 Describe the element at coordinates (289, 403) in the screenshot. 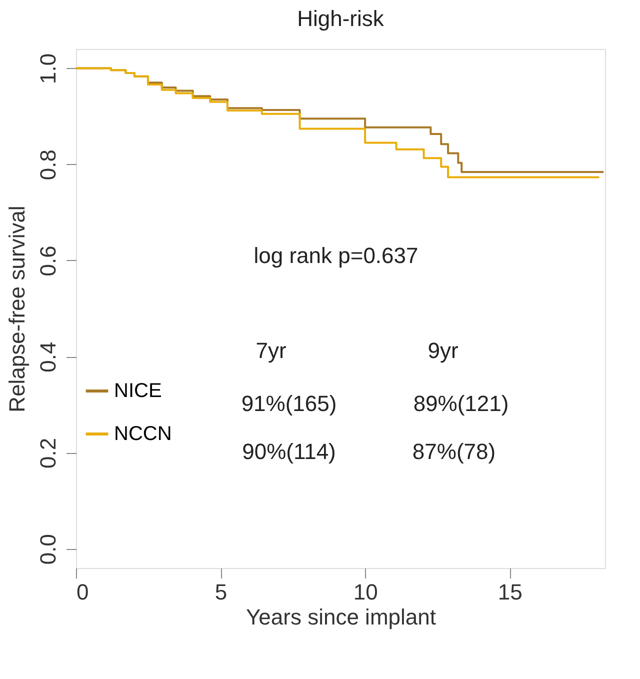

I see `annotation: 91%(165)` at that location.